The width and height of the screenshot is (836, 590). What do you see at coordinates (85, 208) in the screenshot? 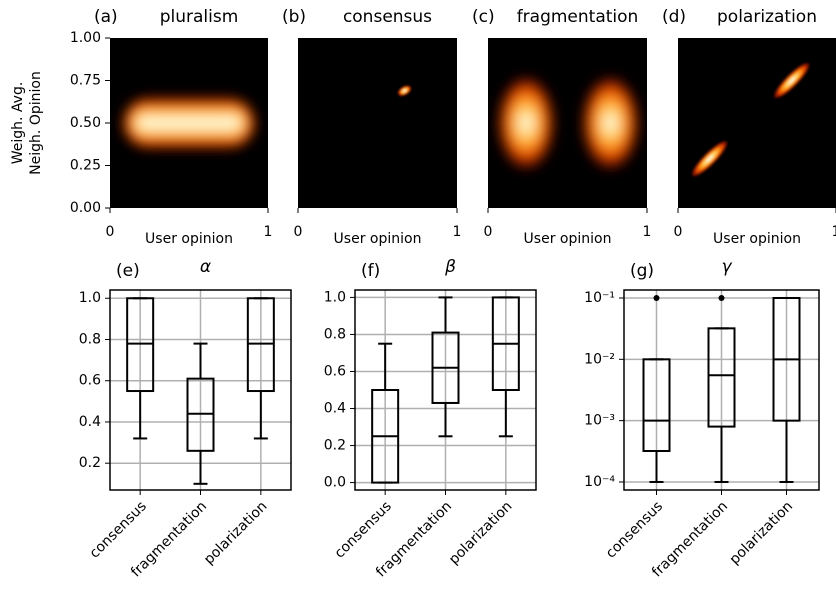
I see `y-tick-label: 0.00` at bounding box center [85, 208].